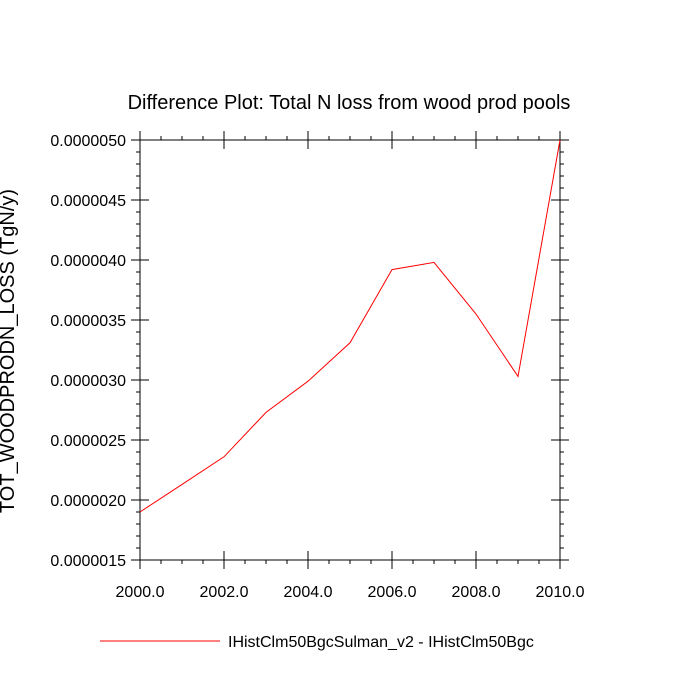 This screenshot has height=700, width=700. What do you see at coordinates (476, 592) in the screenshot?
I see `x-tick-label: 2008.0` at bounding box center [476, 592].